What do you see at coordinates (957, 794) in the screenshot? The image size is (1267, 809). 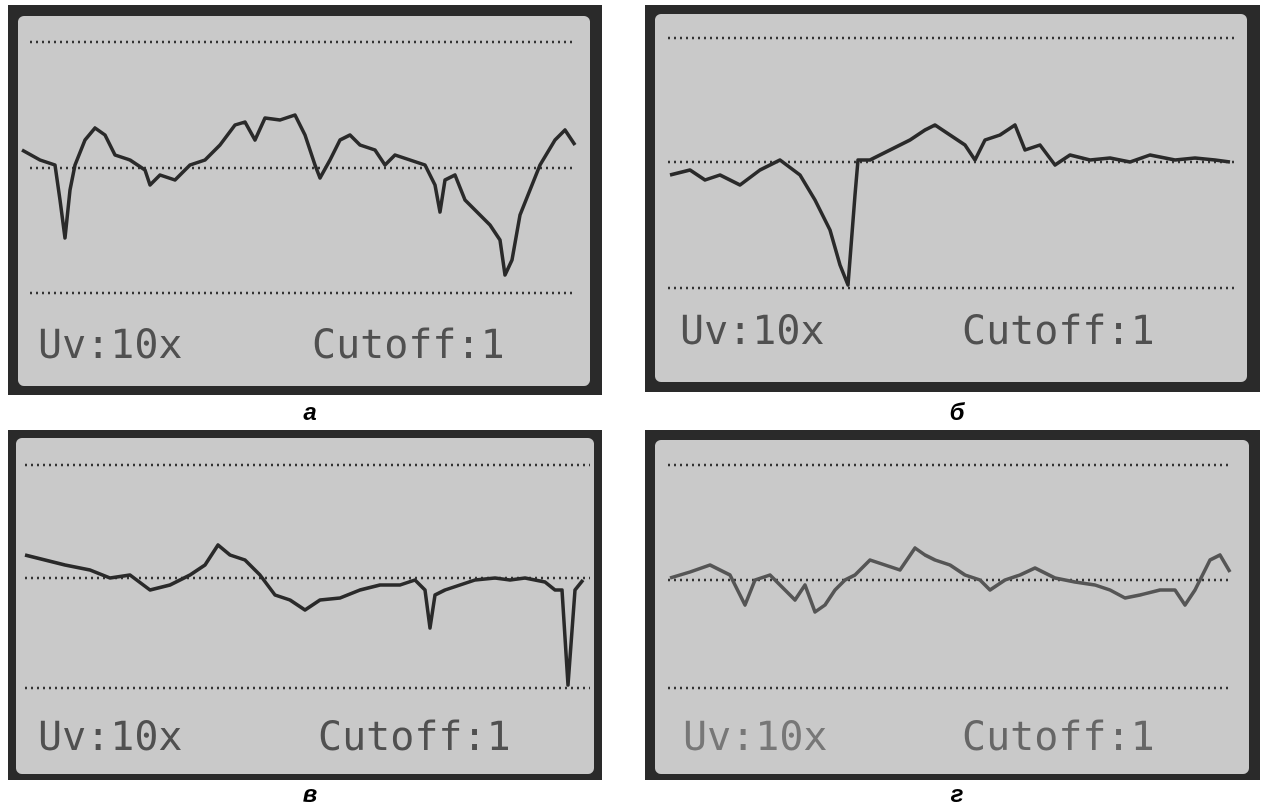 I see `caption: г` at bounding box center [957, 794].